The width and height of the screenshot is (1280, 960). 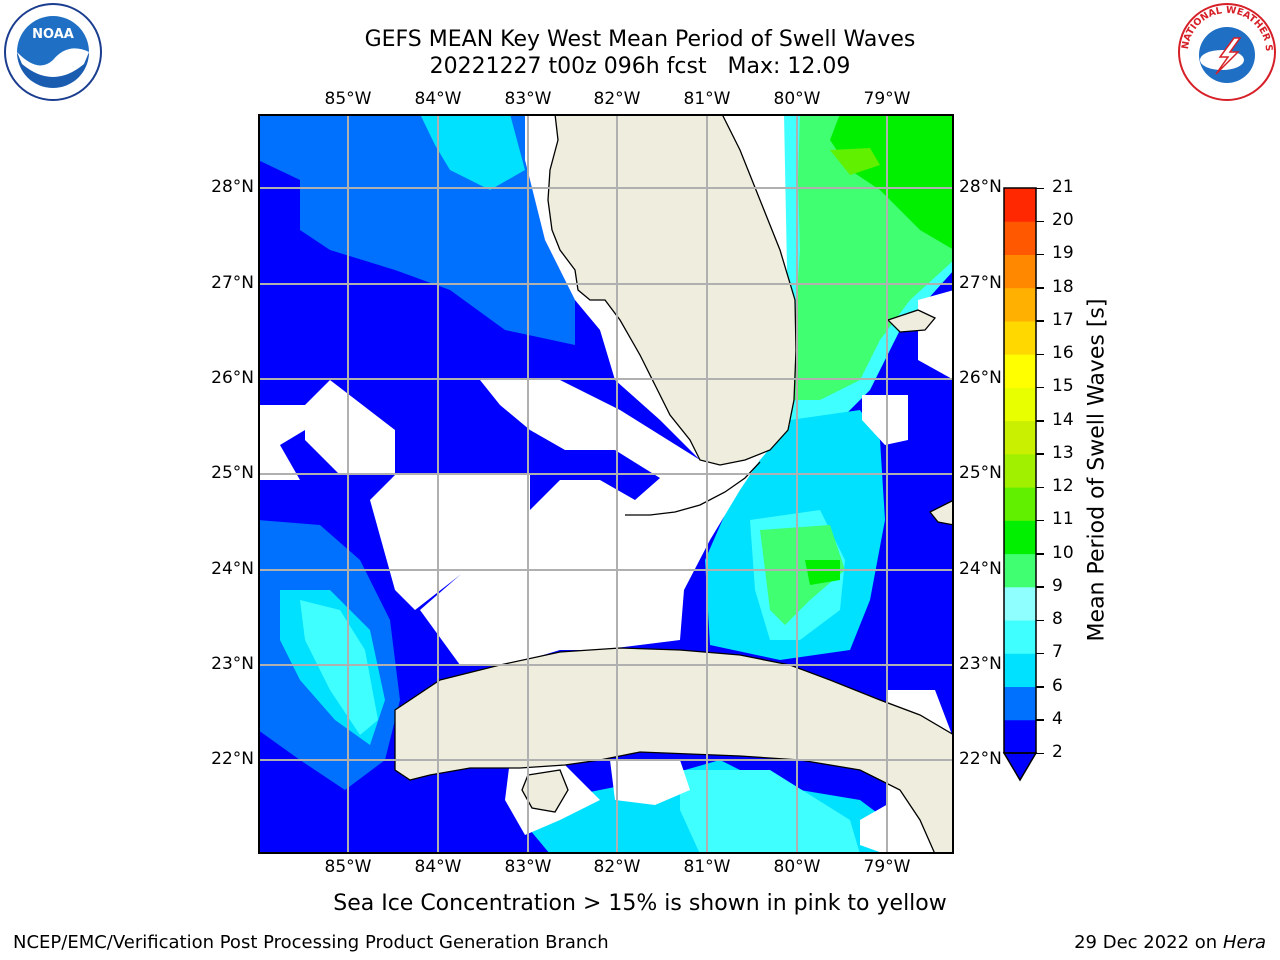 What do you see at coordinates (617, 867) in the screenshot?
I see `lon-tick-bottom: 82°W` at bounding box center [617, 867].